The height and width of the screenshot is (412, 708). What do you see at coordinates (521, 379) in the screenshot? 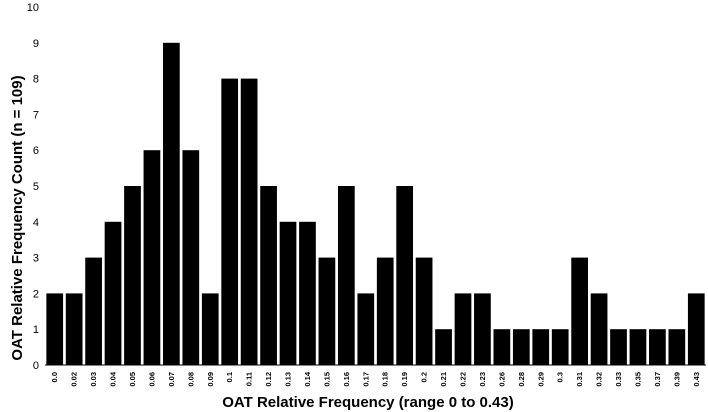
I see `x-tick-label: 0.28` at bounding box center [521, 379].